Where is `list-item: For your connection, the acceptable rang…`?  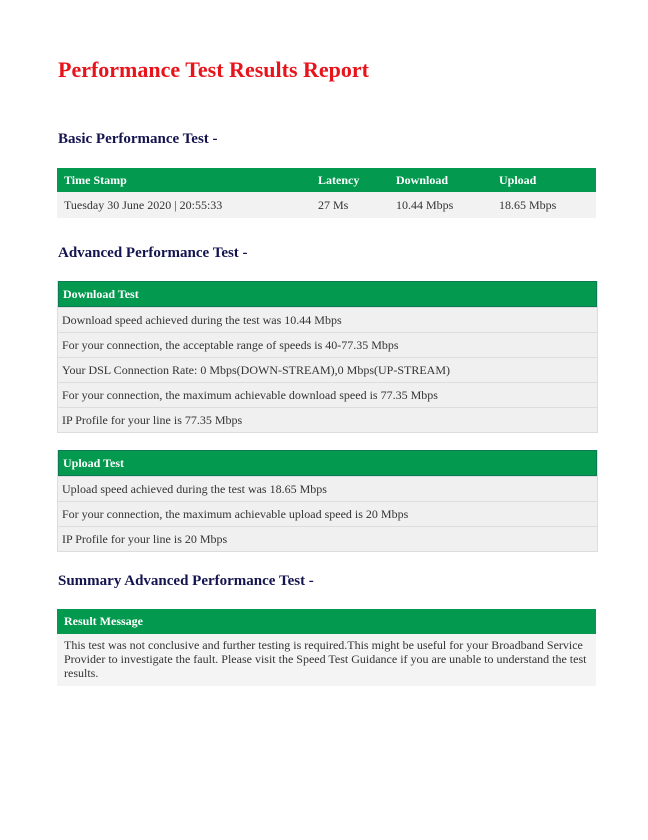 list-item: For your connection, the acceptable rang… is located at coordinates (327, 344).